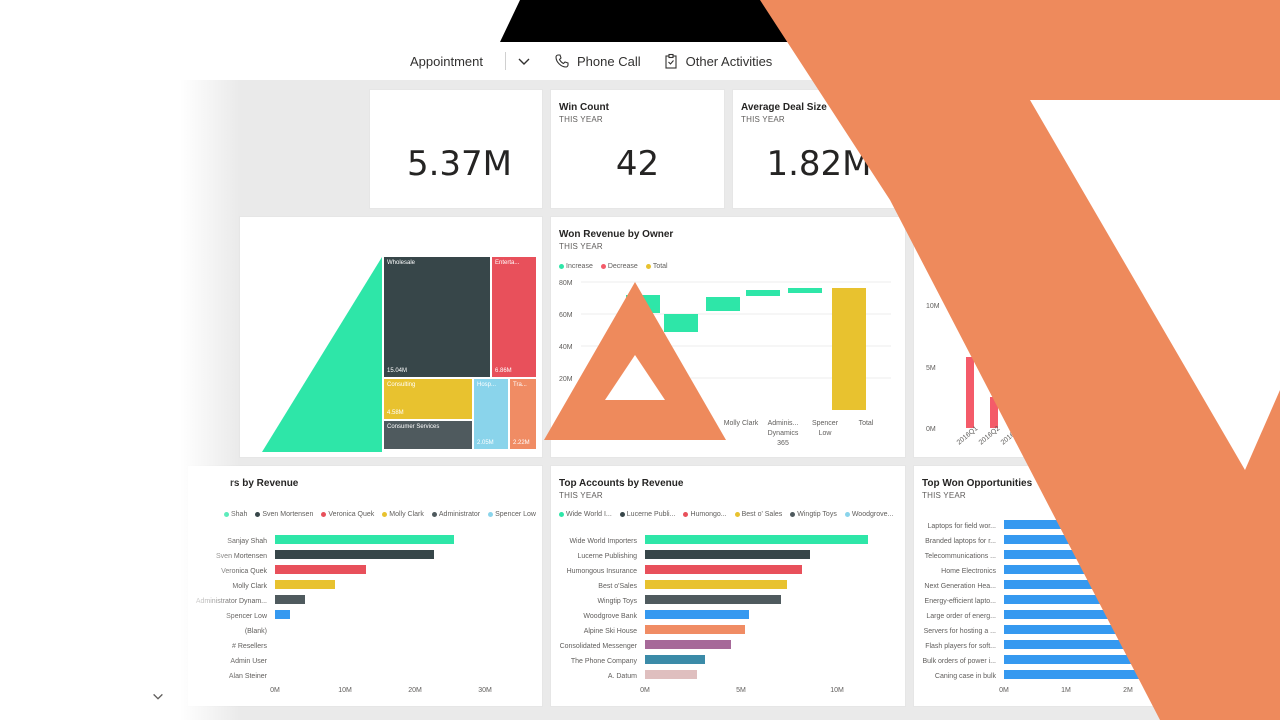 The width and height of the screenshot is (1280, 720). I want to click on legend-item: Increase, so click(576, 266).